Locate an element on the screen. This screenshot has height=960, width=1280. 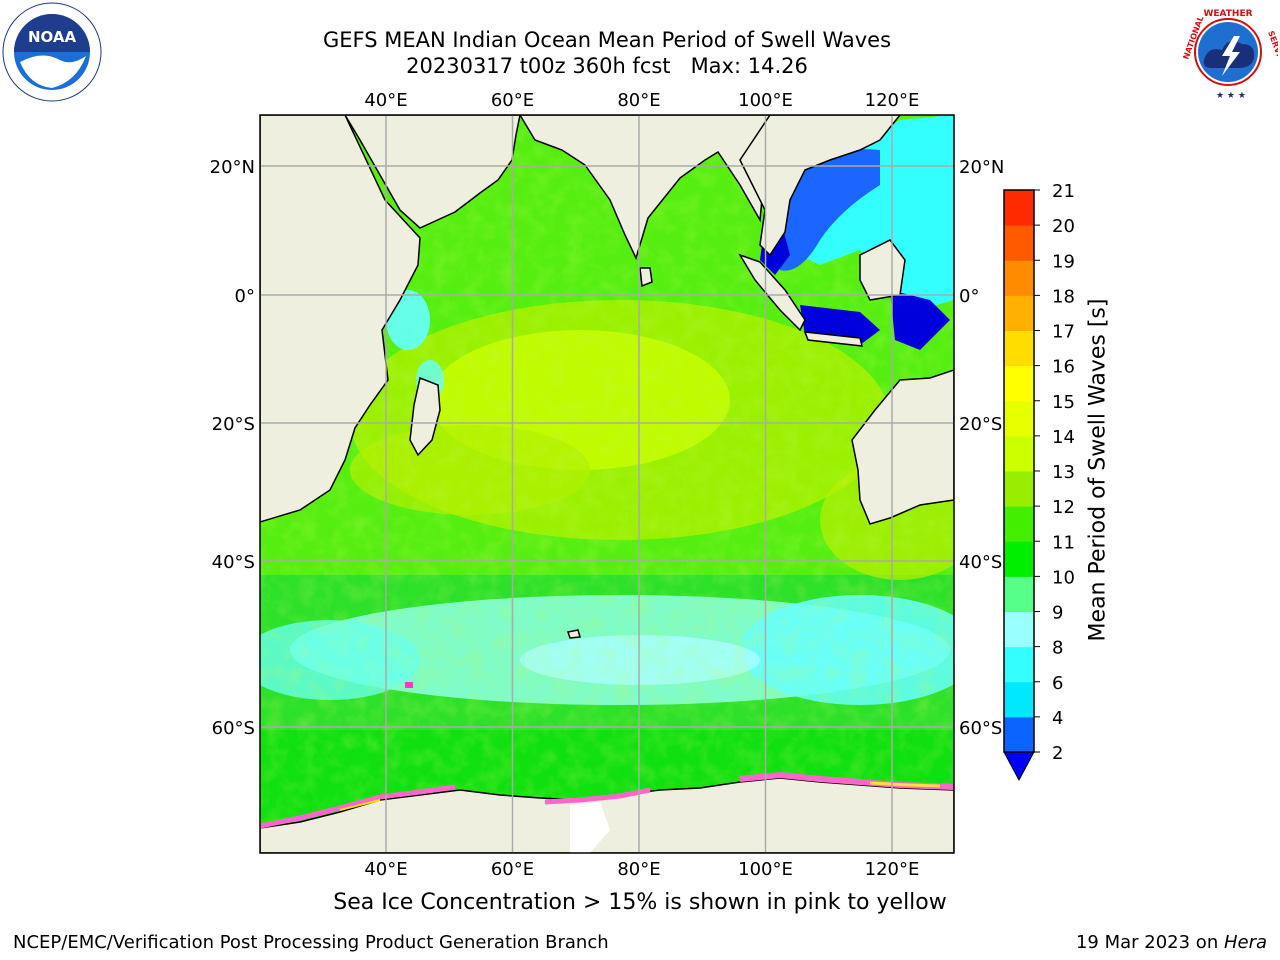
chart-title-line2: 20230317 t00z 360h fcst Max: 14.26 is located at coordinates (607, 66).